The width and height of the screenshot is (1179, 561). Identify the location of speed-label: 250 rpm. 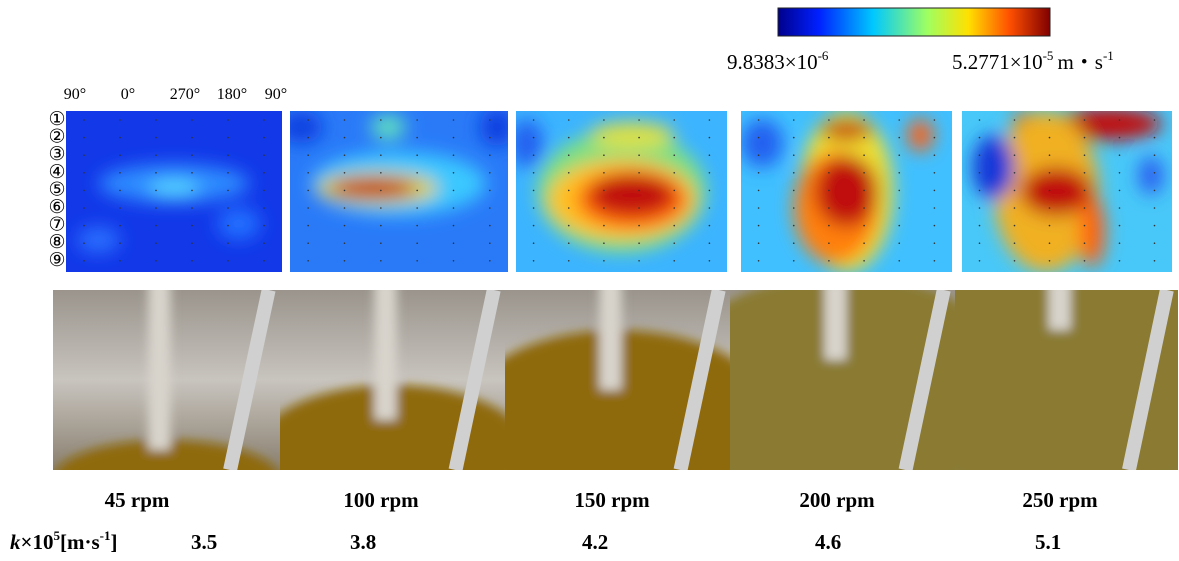
(1060, 500).